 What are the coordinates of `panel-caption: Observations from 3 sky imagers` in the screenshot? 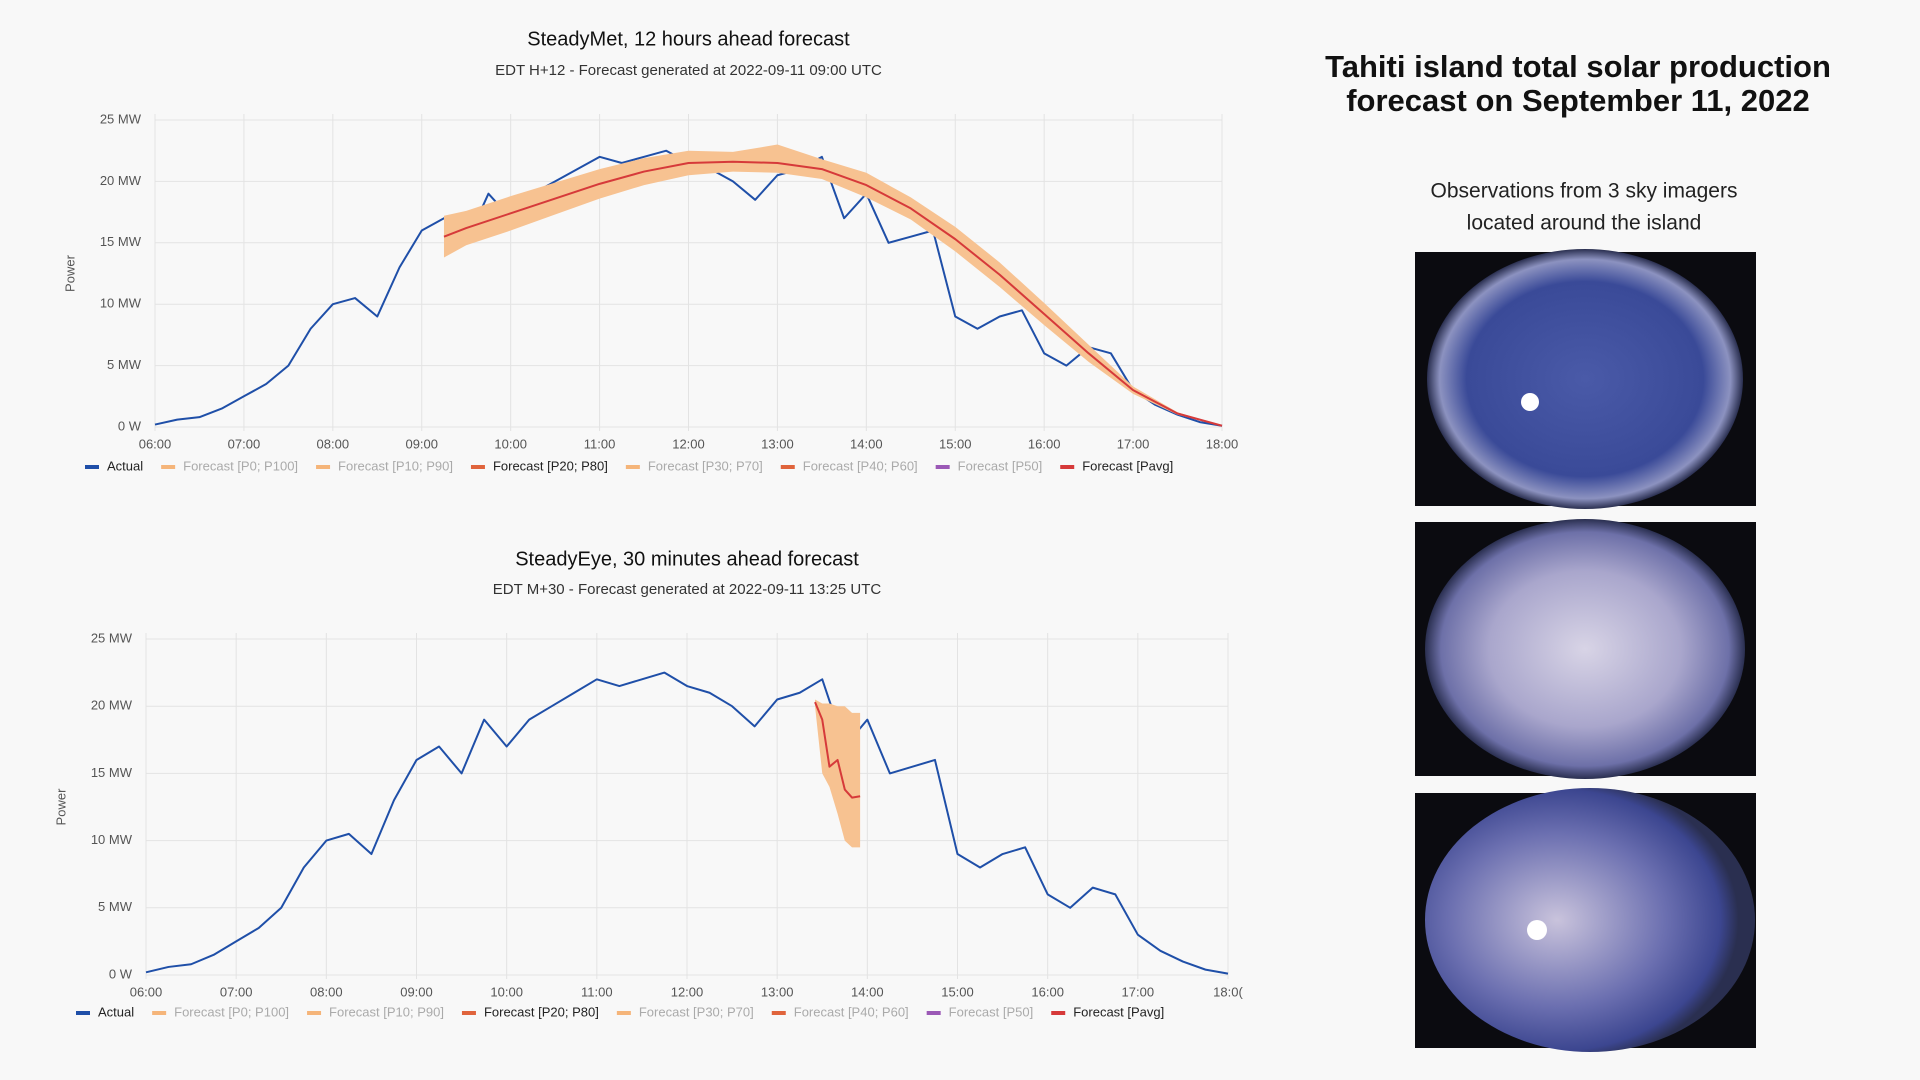 It's located at (1584, 191).